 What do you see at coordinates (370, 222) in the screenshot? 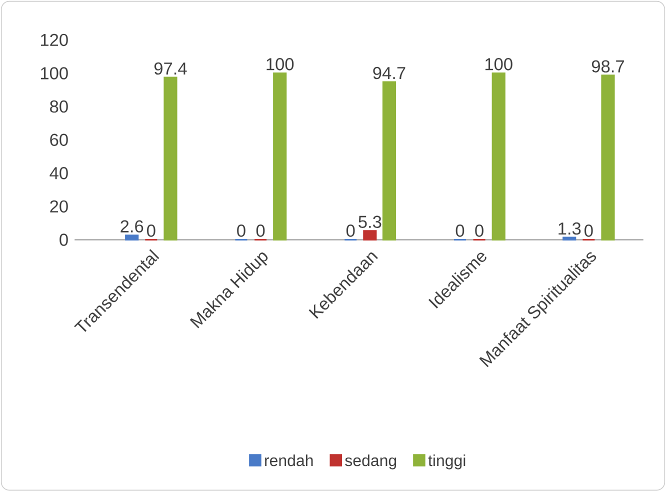
I see `data-label: 5.3` at bounding box center [370, 222].